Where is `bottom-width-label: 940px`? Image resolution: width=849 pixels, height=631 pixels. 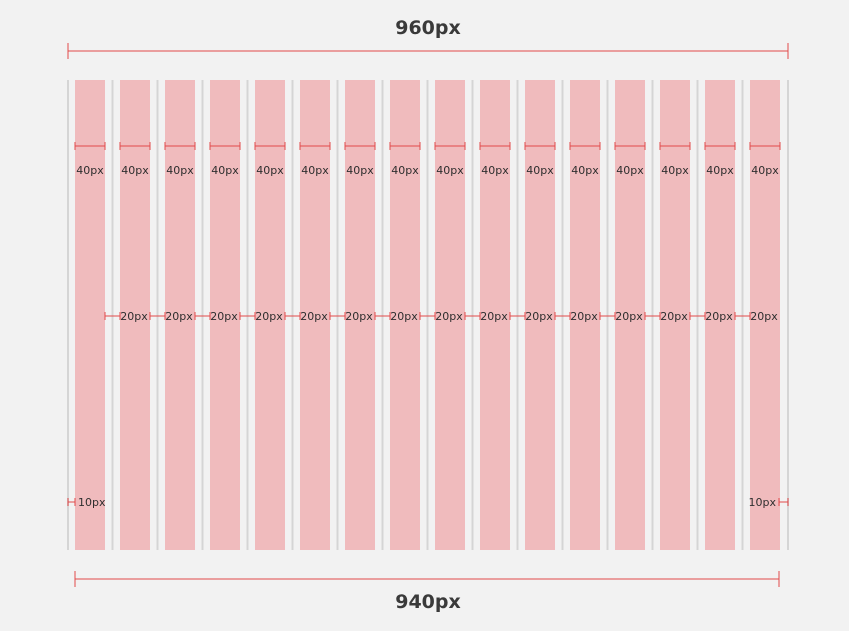
bottom-width-label: 940px is located at coordinates (428, 602).